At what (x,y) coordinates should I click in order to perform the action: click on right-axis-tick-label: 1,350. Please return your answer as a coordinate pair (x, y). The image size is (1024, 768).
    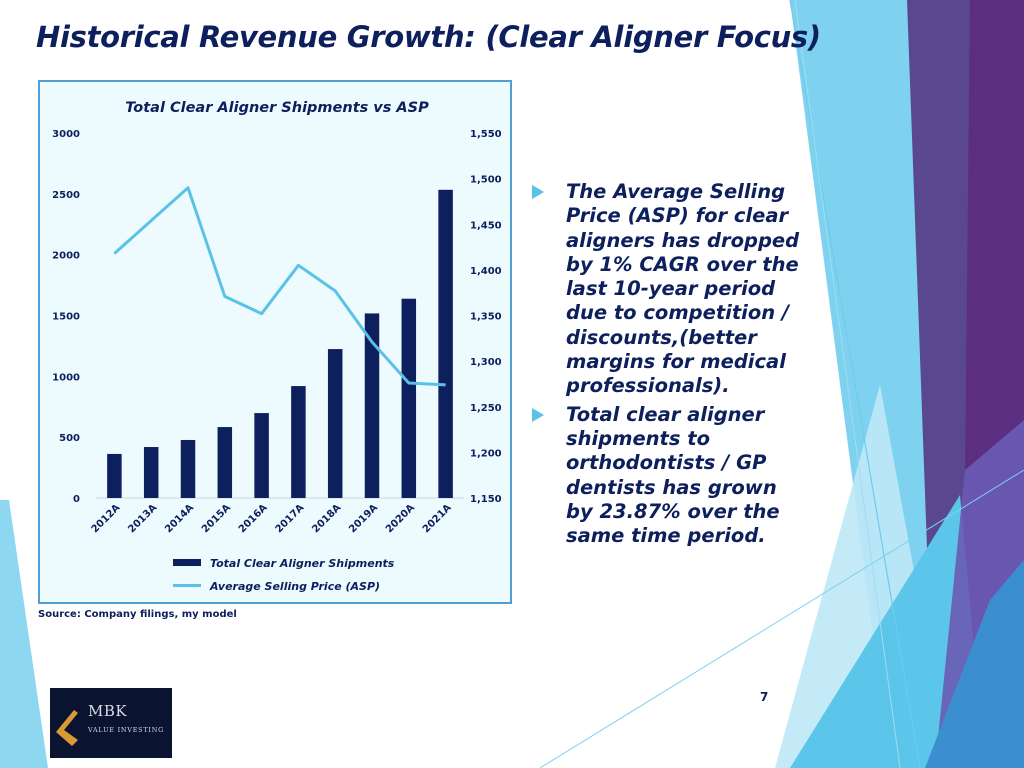
    Looking at the image, I should click on (486, 317).